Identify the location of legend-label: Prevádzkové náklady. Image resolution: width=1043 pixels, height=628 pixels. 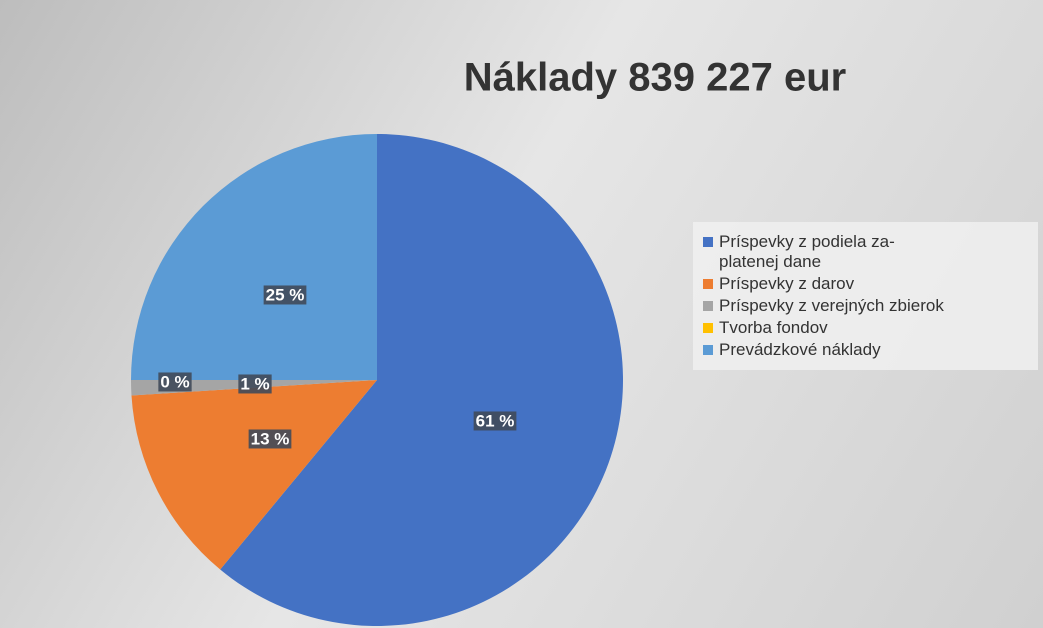
(800, 349).